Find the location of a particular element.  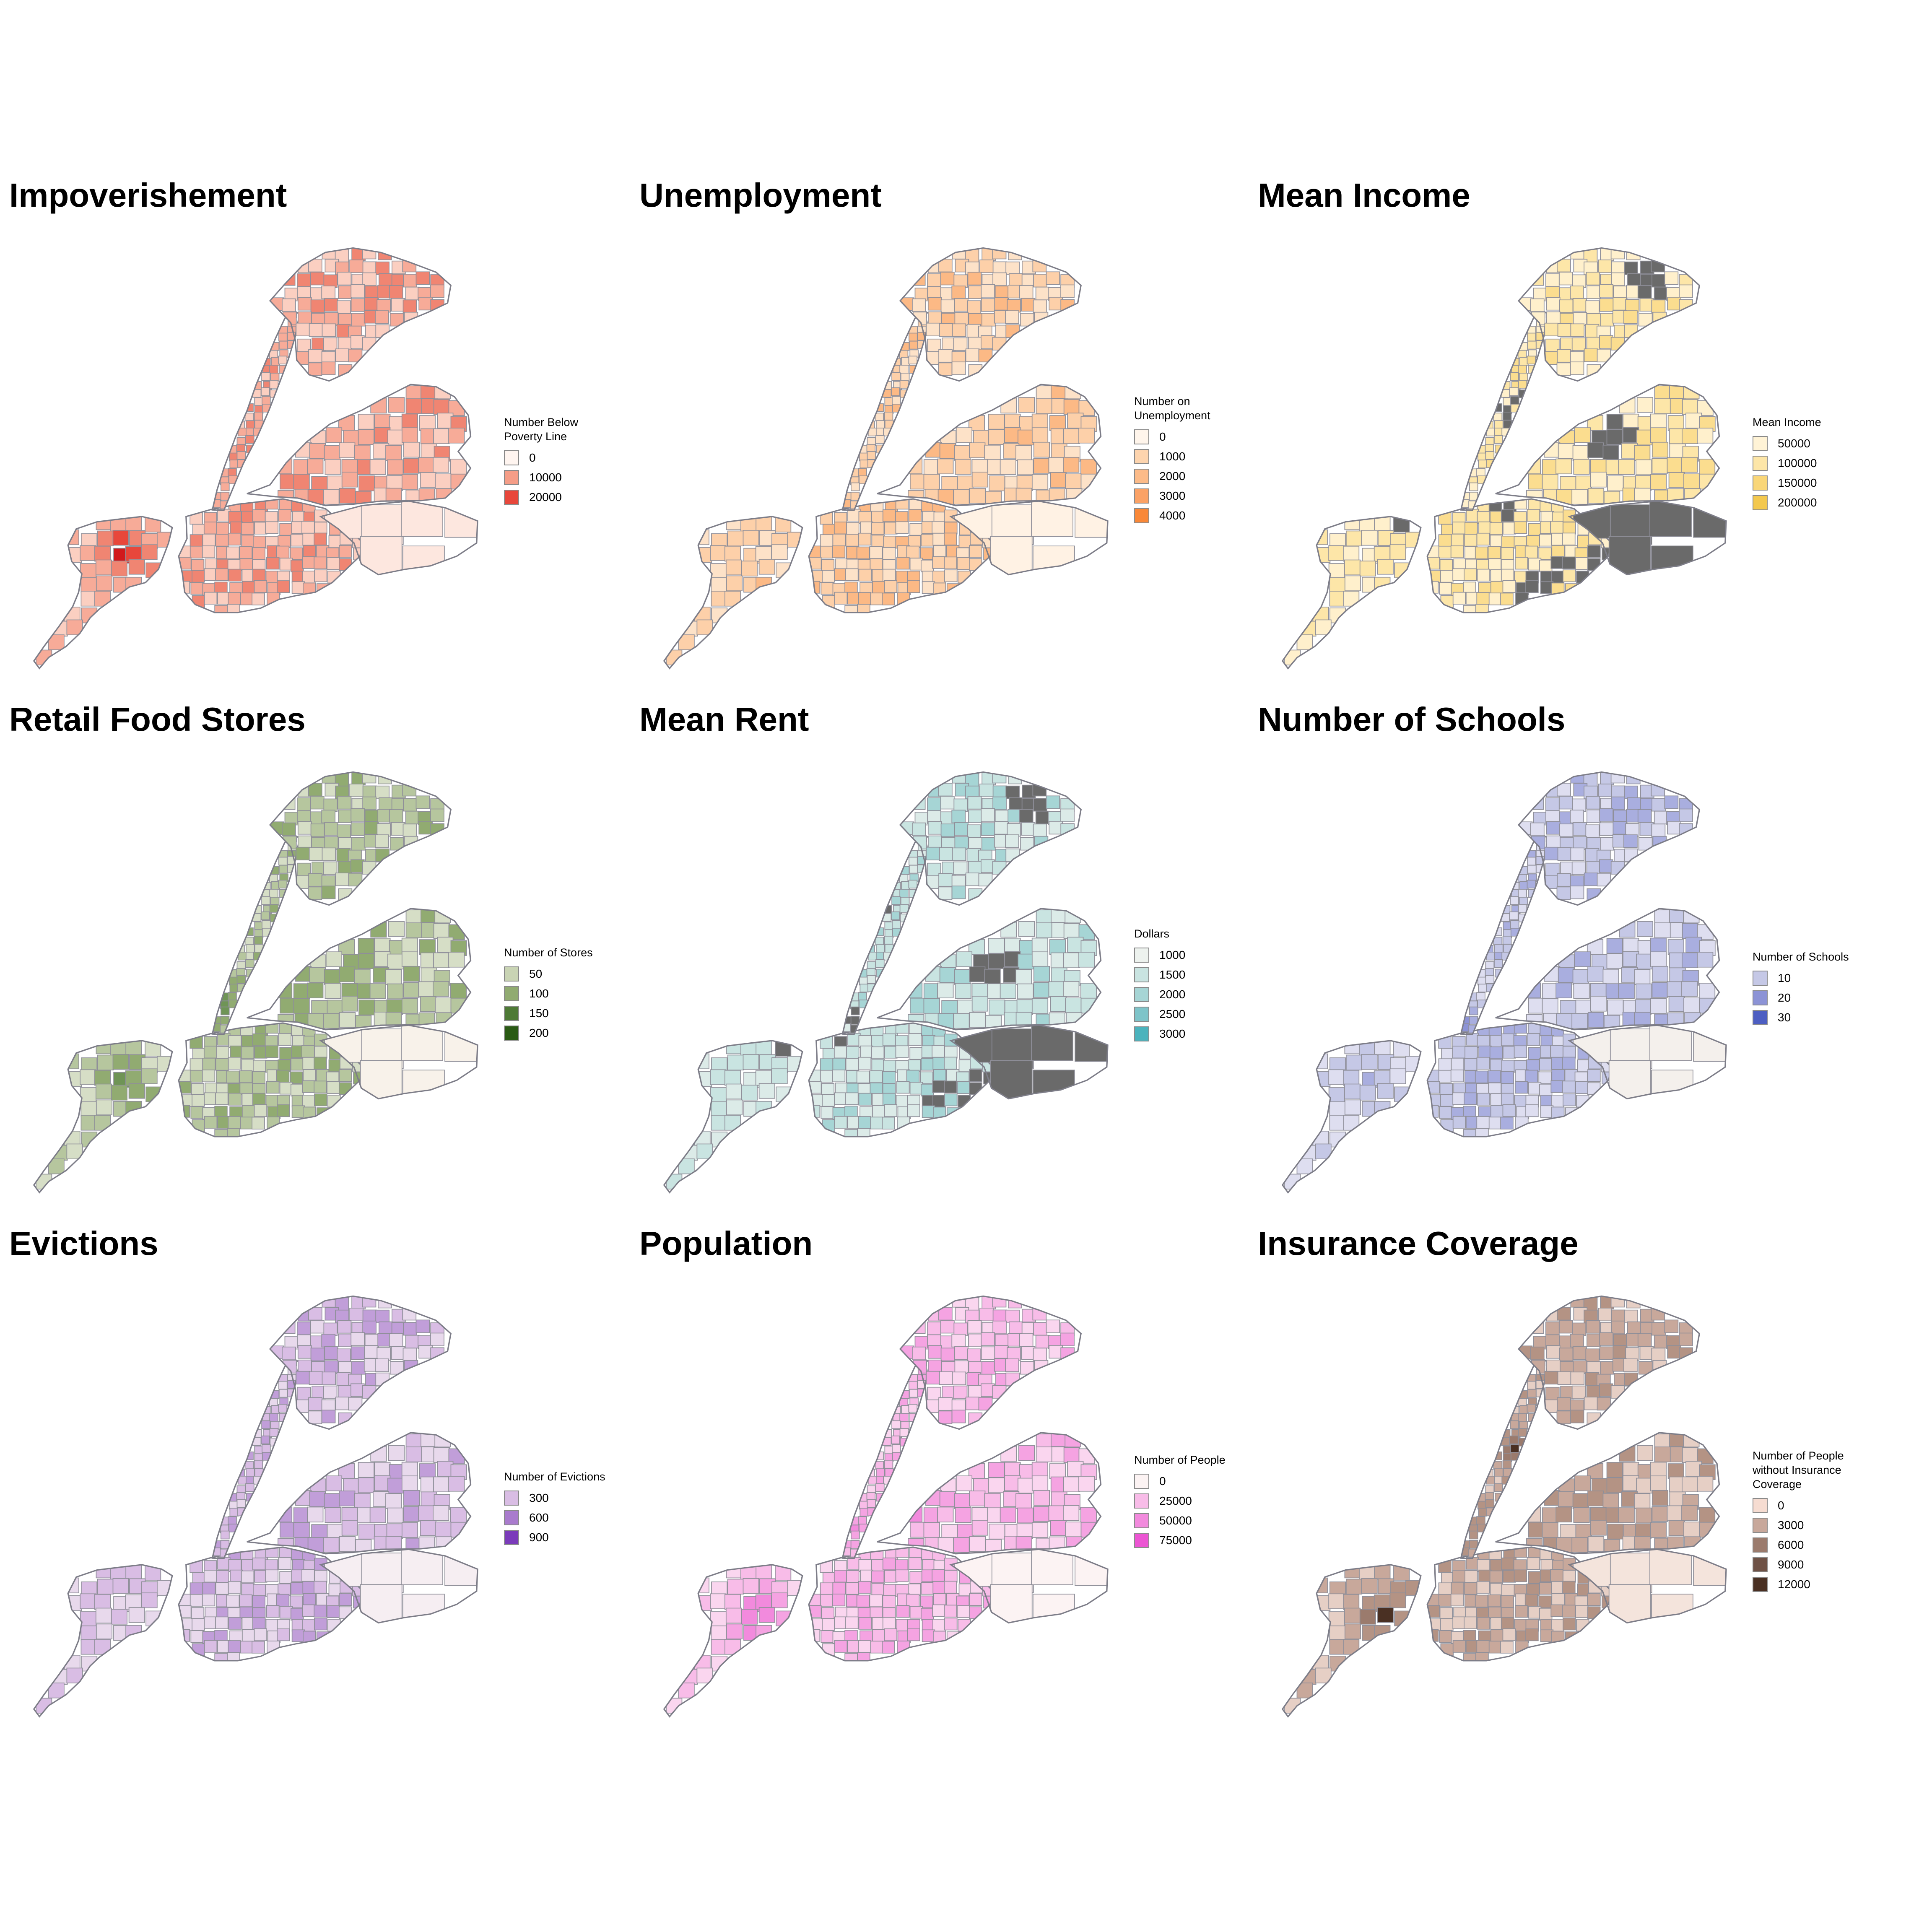

legend-label: 1000 is located at coordinates (1172, 456).